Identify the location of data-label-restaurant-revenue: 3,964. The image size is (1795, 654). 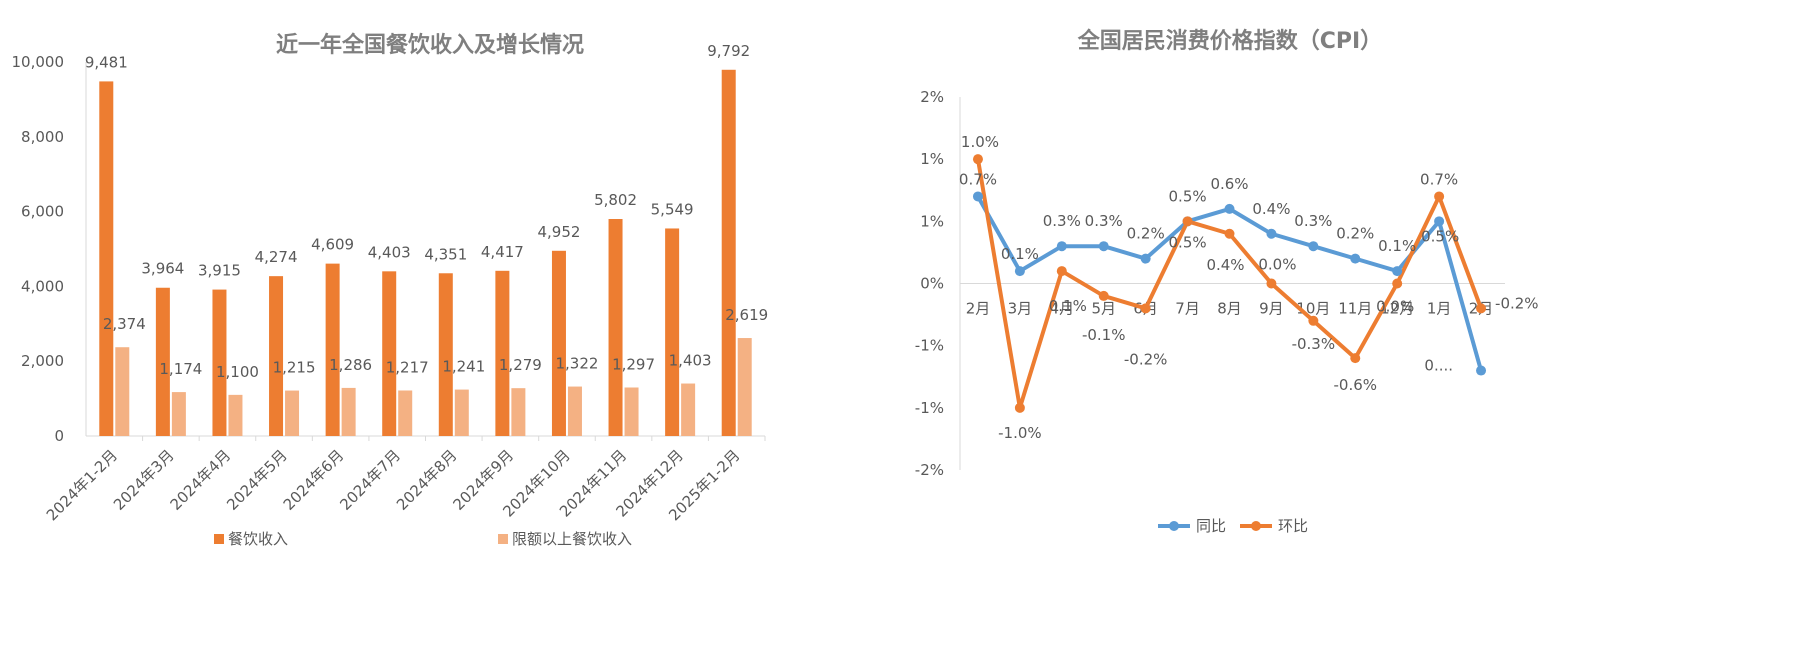
(162, 269).